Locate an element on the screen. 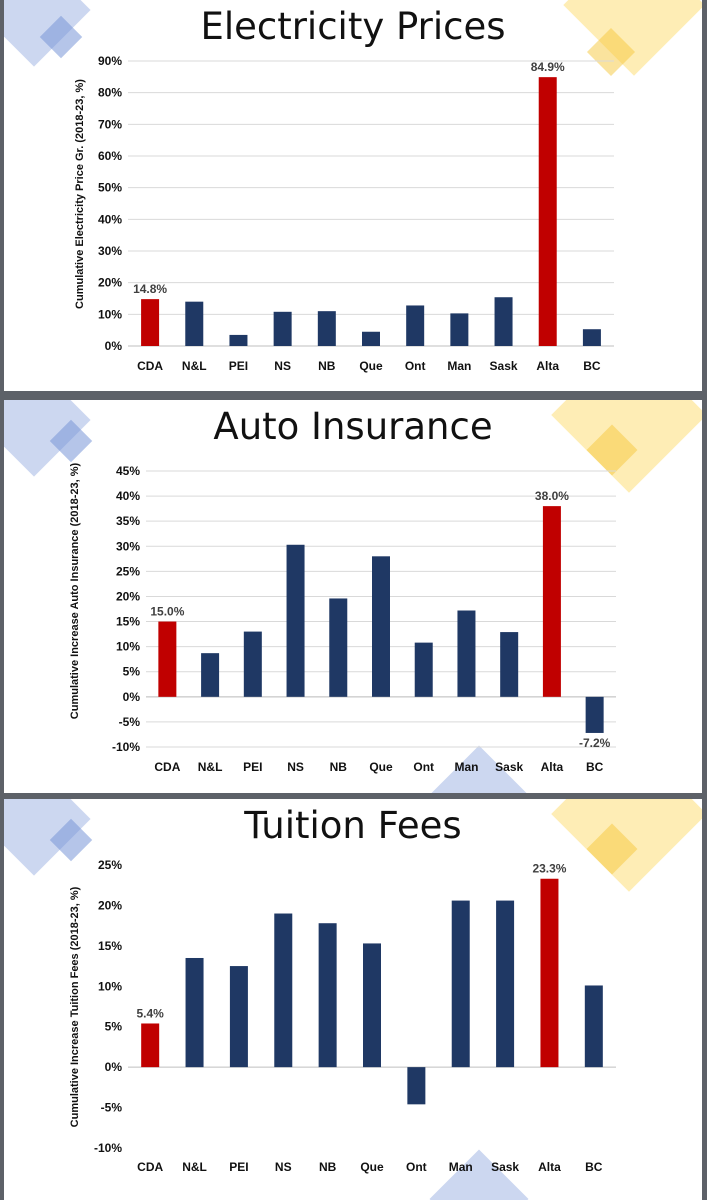  y-tick-label: 80% is located at coordinates (110, 93).